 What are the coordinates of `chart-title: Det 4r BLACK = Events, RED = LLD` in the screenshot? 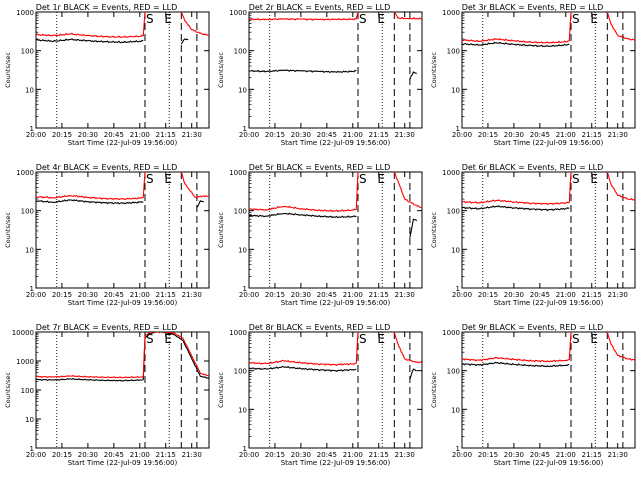 It's located at (107, 167).